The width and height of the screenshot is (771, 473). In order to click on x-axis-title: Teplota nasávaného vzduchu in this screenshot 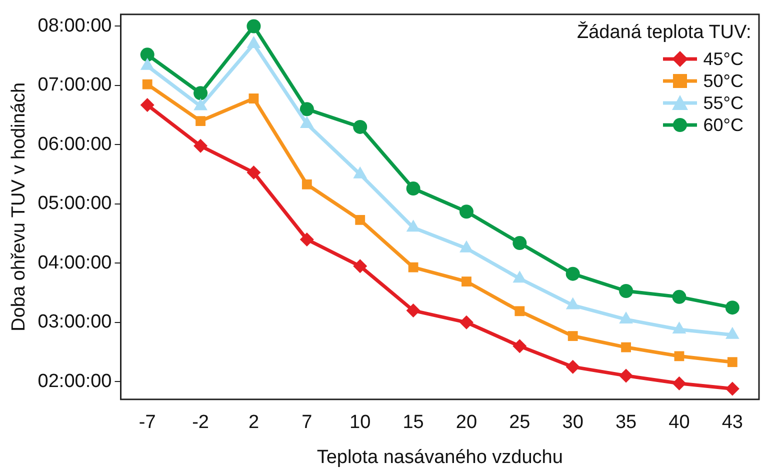, I will do `click(439, 457)`.